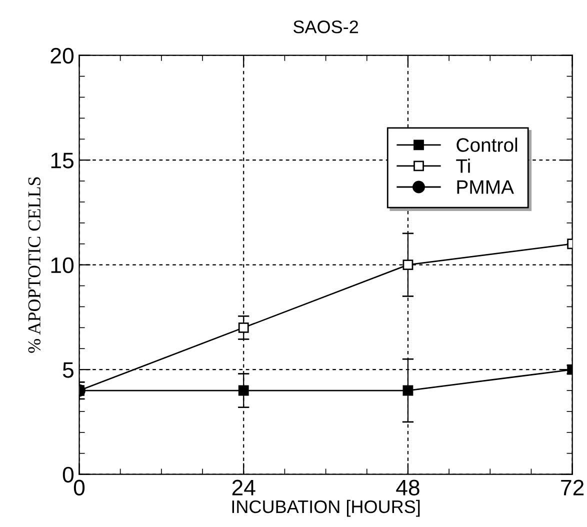 This screenshot has width=587, height=527. What do you see at coordinates (62, 160) in the screenshot?
I see `y-tick-label: 15` at bounding box center [62, 160].